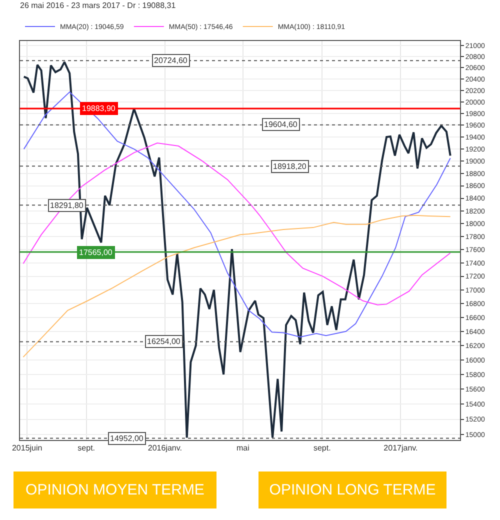 The image size is (500, 520). What do you see at coordinates (99, 108) in the screenshot?
I see `ref-line-label: 19883,90` at bounding box center [99, 108].